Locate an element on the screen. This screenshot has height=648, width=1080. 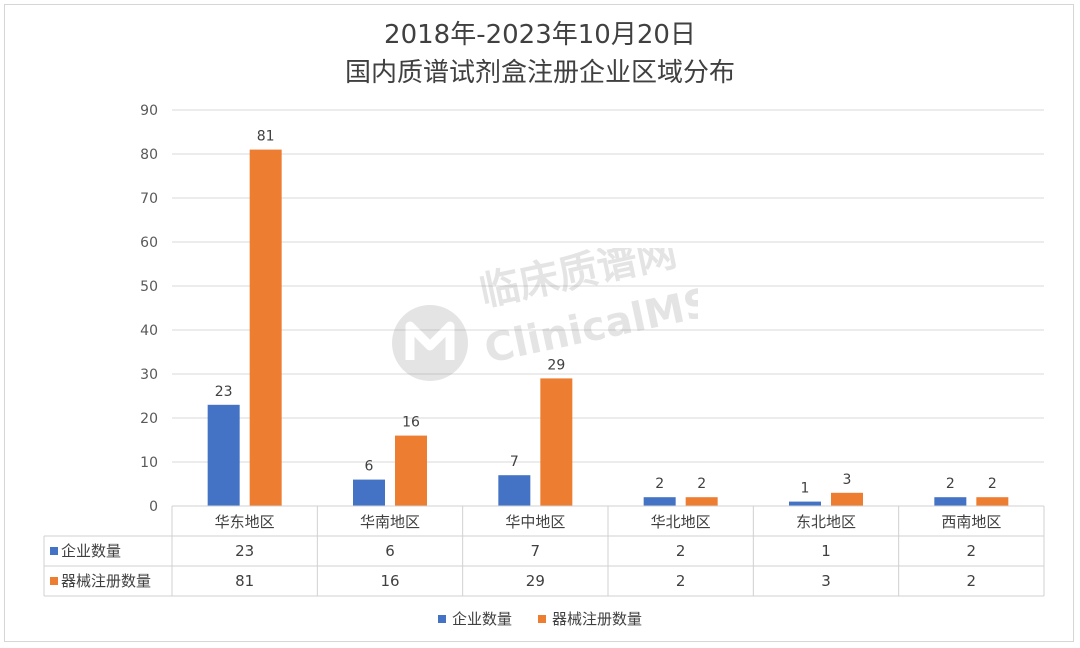
table-cell: 81 is located at coordinates (244, 581).